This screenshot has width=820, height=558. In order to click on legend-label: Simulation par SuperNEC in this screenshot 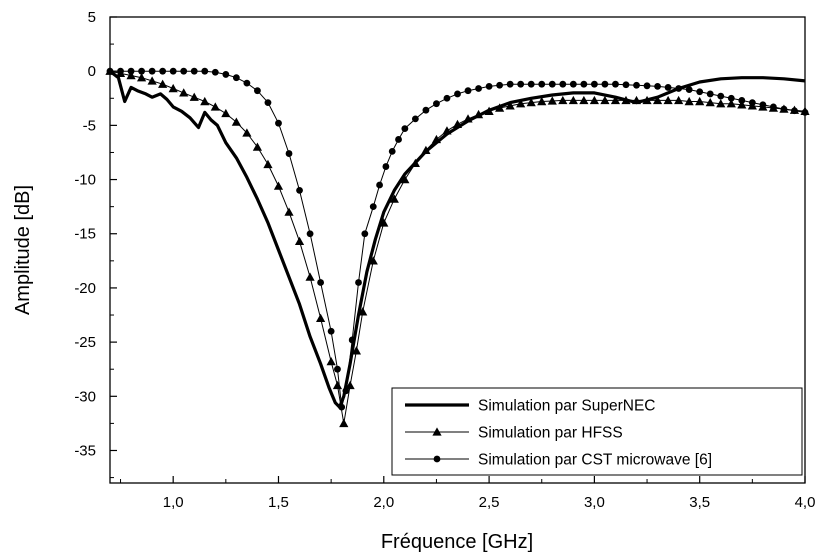, I will do `click(566, 406)`.